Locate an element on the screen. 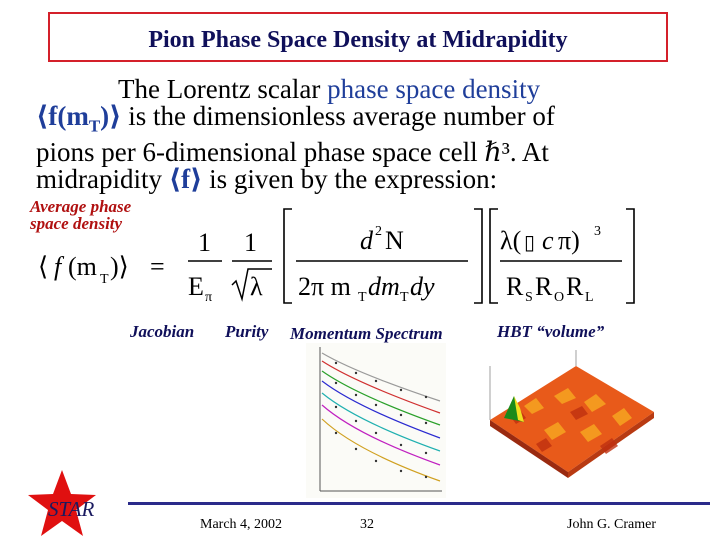 The height and width of the screenshot is (540, 720). momentum-spectrum-label: Momentum Spectrum is located at coordinates (366, 333).